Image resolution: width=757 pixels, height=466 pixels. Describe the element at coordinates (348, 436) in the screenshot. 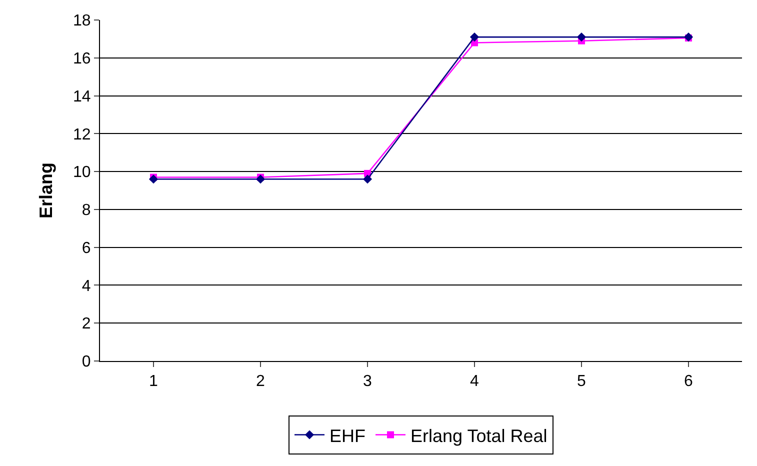

I see `legend-label: EHF` at that location.